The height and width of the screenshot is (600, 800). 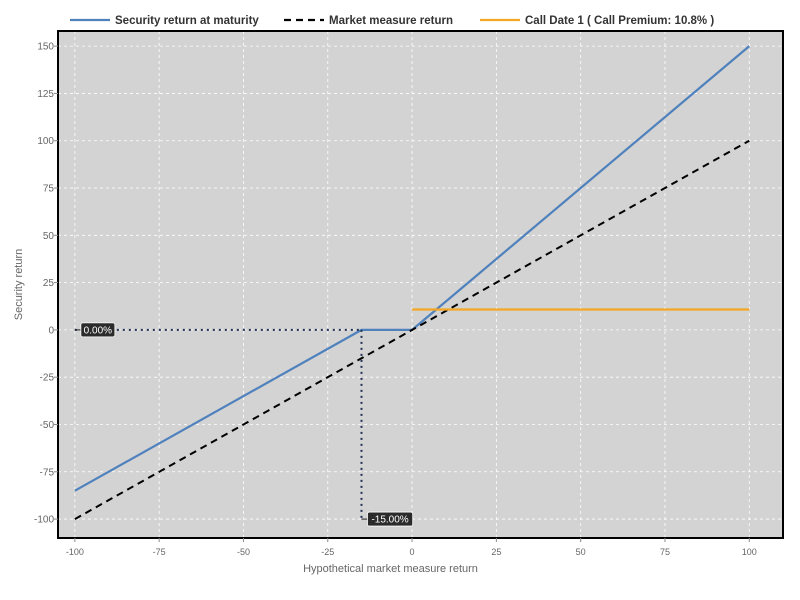 What do you see at coordinates (19, 285) in the screenshot?
I see `y-axis-title: Security return` at bounding box center [19, 285].